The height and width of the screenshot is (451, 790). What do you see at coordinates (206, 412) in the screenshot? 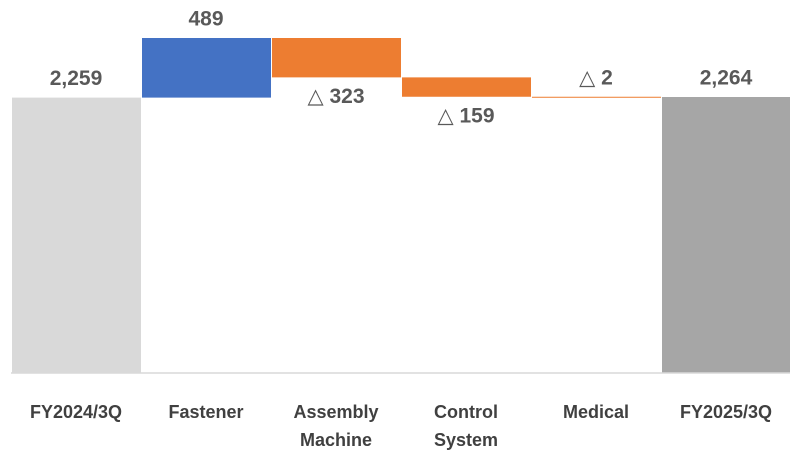
I see `x-tick-label: Fastener` at bounding box center [206, 412].